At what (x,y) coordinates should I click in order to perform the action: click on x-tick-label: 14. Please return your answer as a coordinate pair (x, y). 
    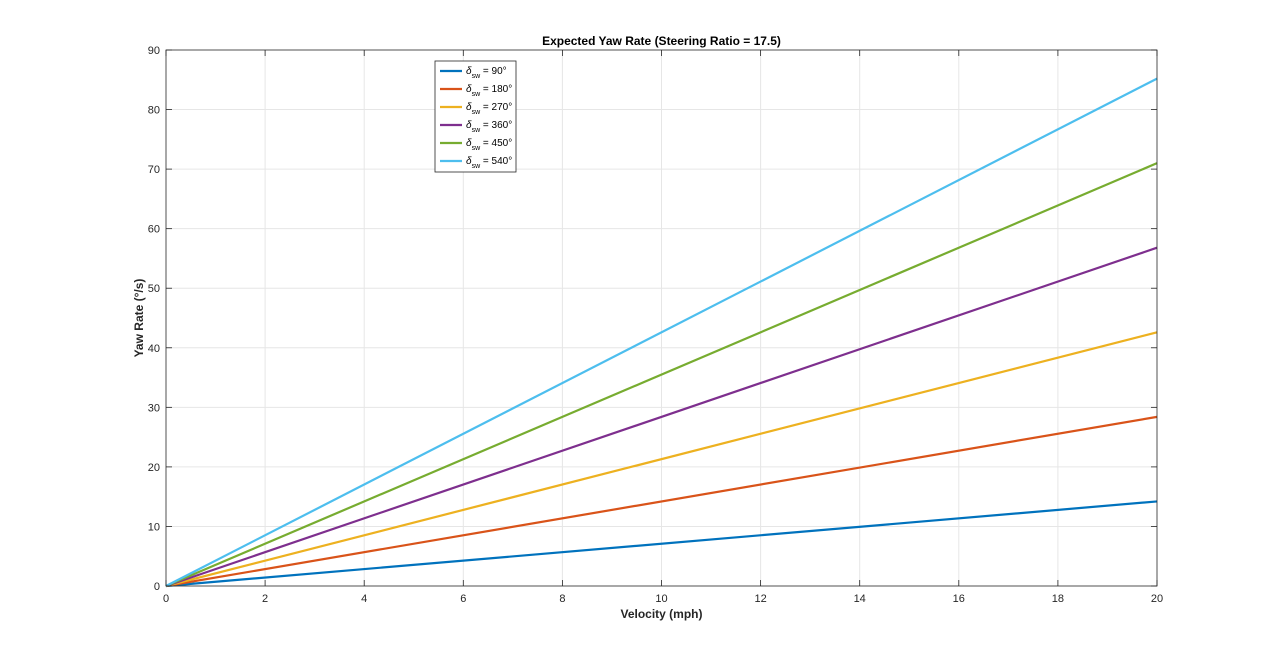
    Looking at the image, I should click on (860, 599).